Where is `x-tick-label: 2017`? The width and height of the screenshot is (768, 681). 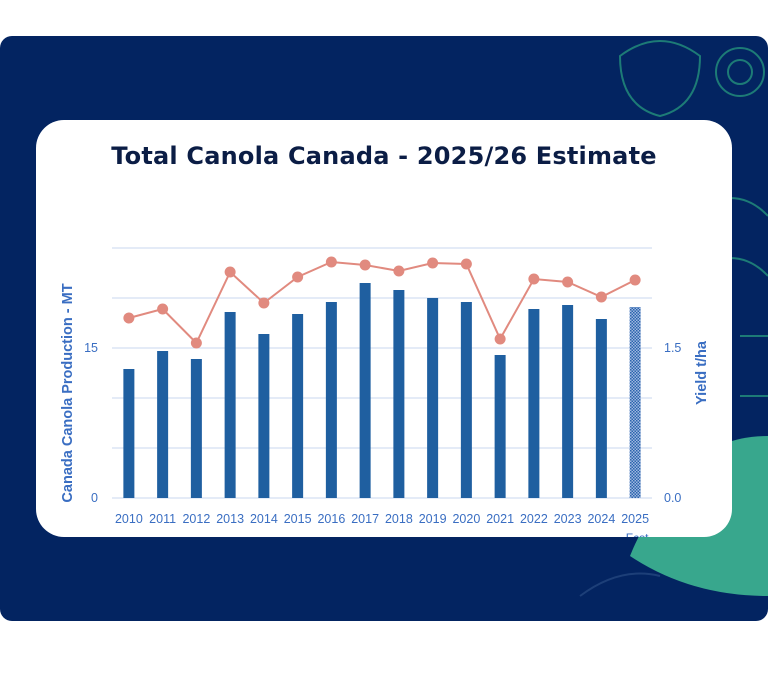 x-tick-label: 2017 is located at coordinates (365, 519).